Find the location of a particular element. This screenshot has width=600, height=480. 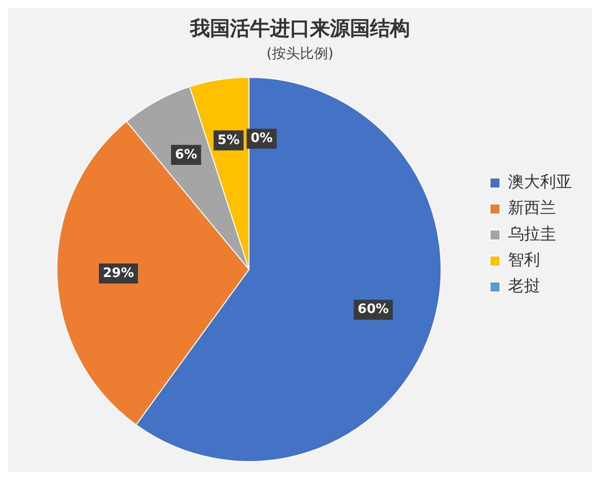

data-label: 60% is located at coordinates (373, 310).